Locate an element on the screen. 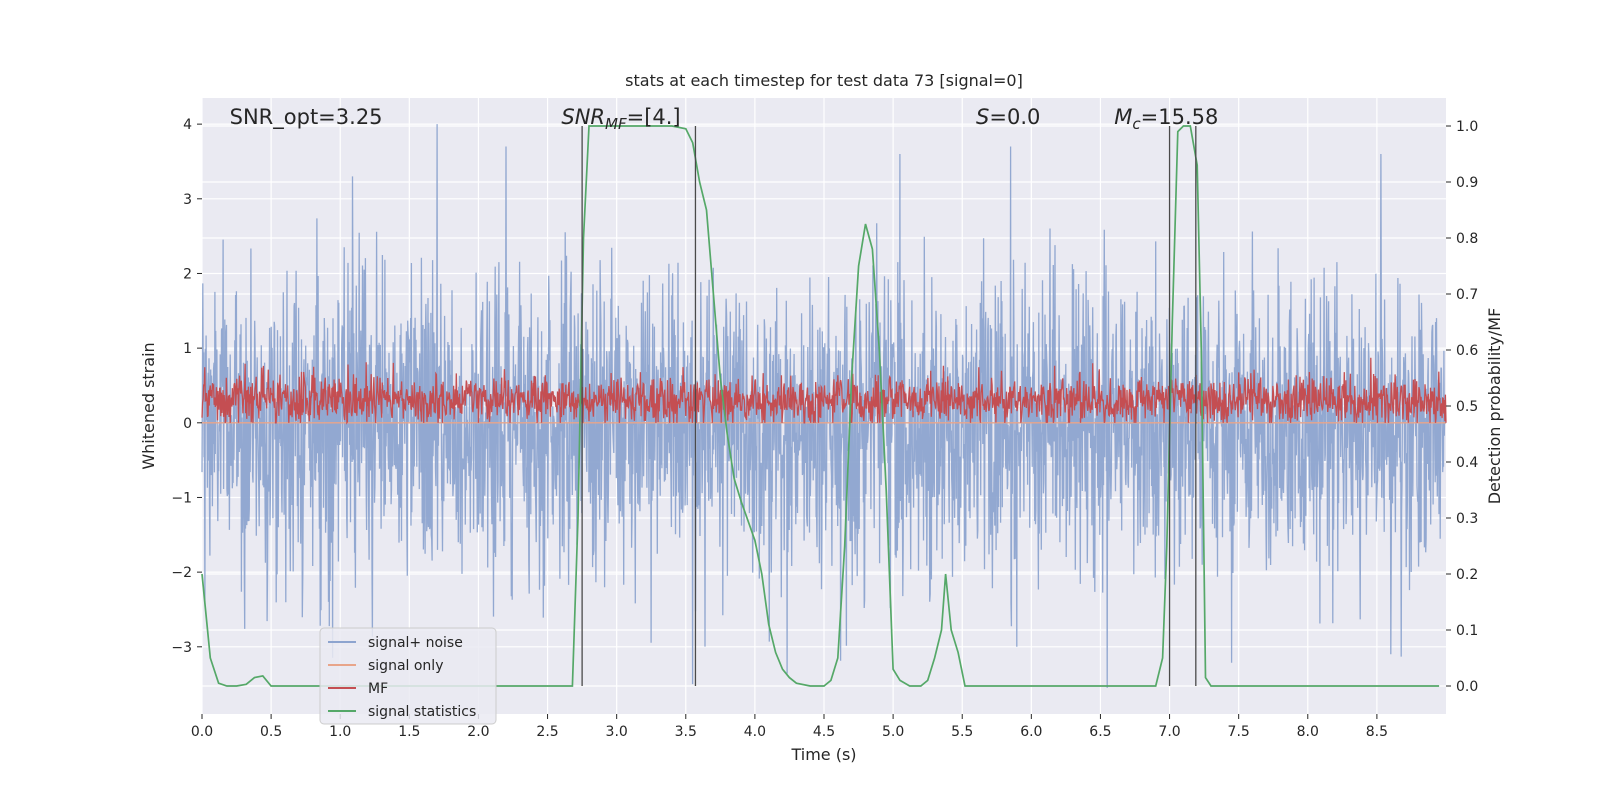 This screenshot has width=1600, height=800. y2-tick-label: 0.3 is located at coordinates (1467, 519).